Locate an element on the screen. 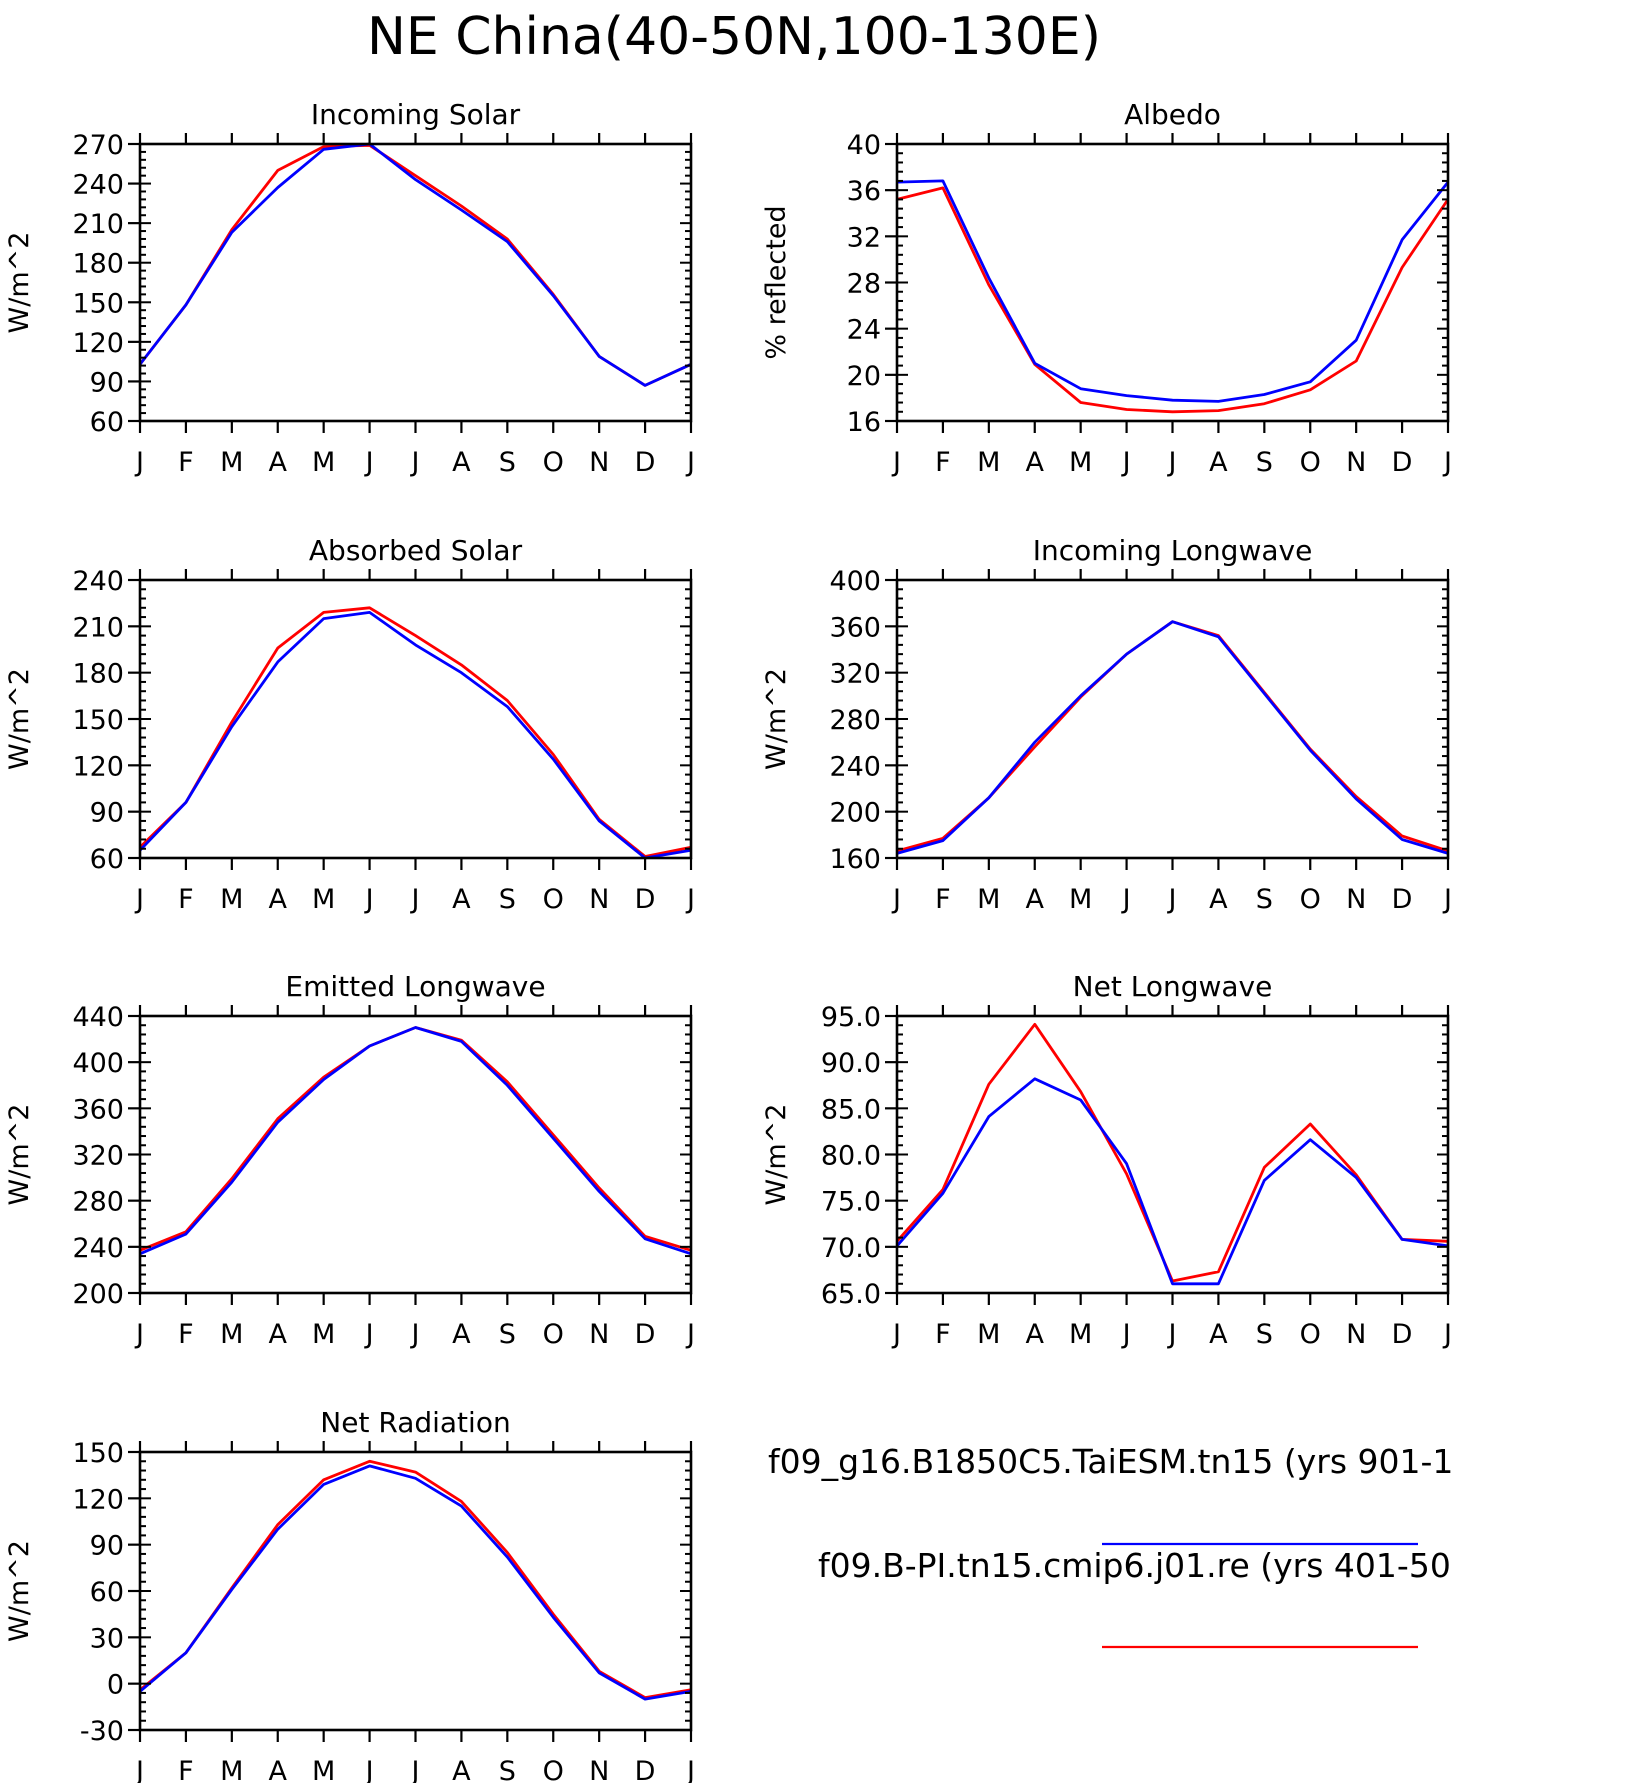 The width and height of the screenshot is (1650, 1783). panel-title: Incoming Solar is located at coordinates (416, 114).